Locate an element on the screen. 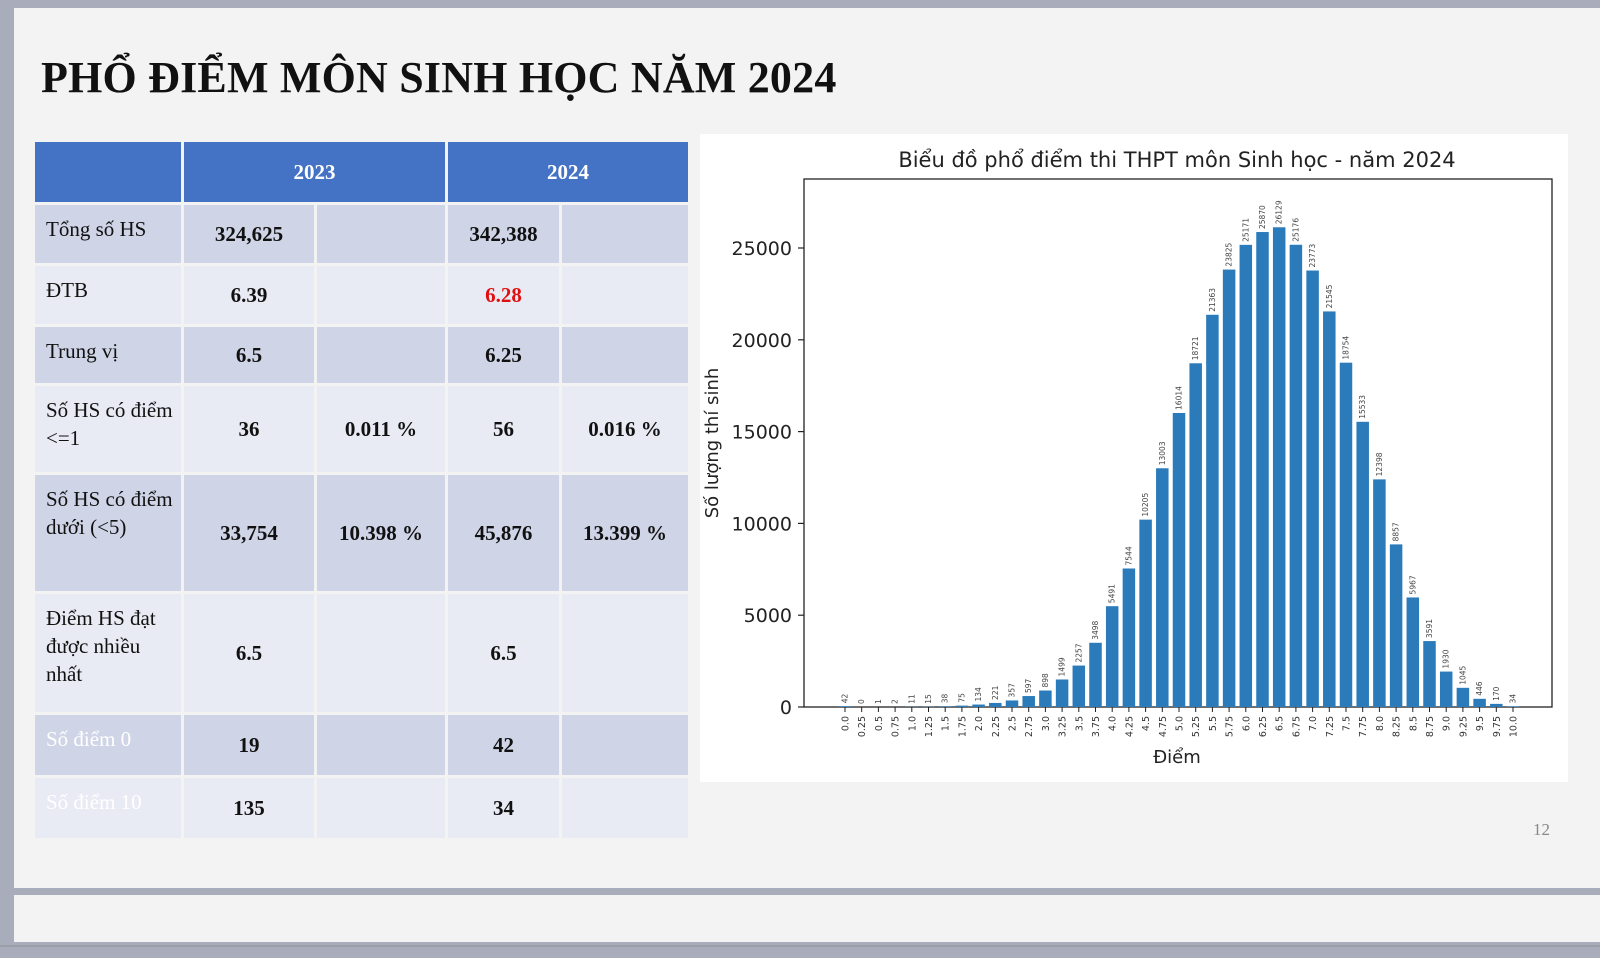 Image resolution: width=1600 pixels, height=958 pixels. x-tick-label: 2.0 is located at coordinates (979, 723).